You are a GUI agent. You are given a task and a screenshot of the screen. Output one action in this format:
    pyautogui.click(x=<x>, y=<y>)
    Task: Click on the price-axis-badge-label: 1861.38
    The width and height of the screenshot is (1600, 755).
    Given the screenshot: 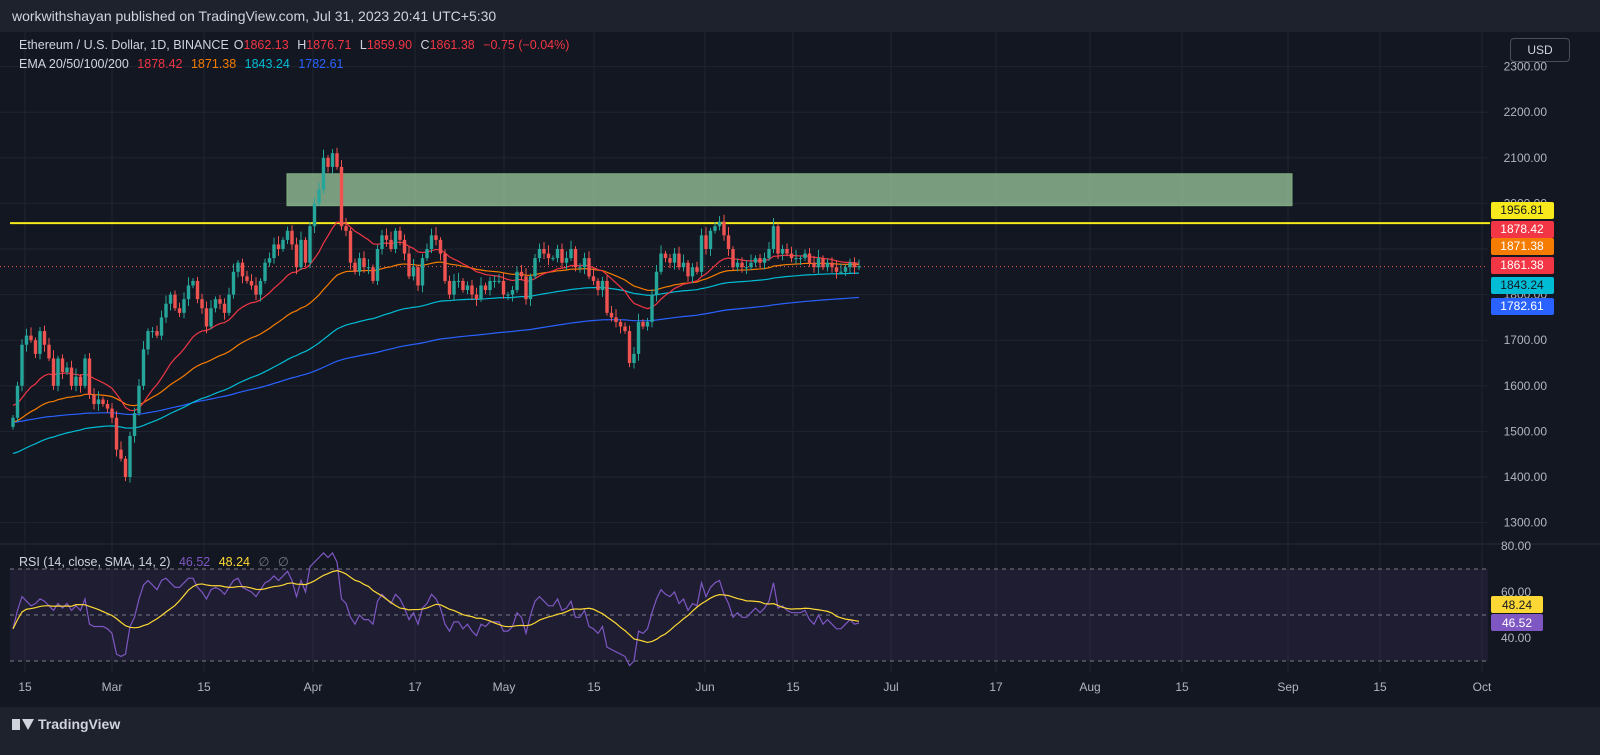 What is the action you would take?
    pyautogui.click(x=1522, y=265)
    